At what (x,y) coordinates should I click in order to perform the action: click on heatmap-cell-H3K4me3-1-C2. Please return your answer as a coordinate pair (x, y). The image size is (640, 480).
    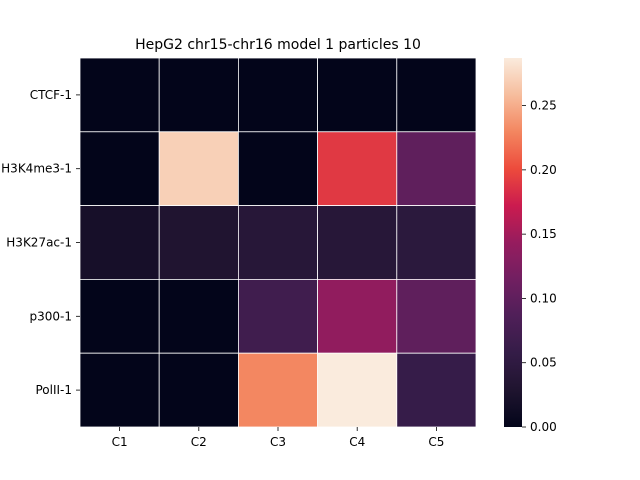
    Looking at the image, I should click on (198, 169).